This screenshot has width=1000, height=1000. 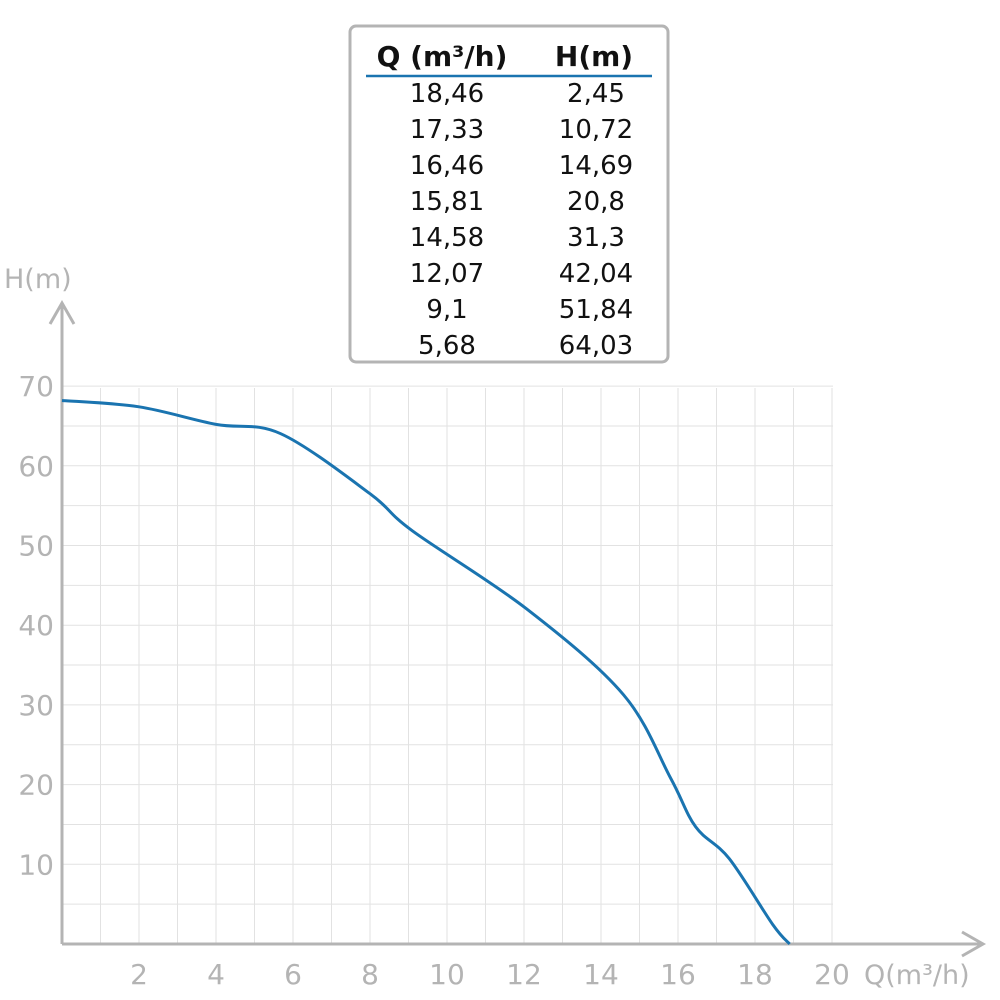 What do you see at coordinates (216, 974) in the screenshot?
I see `x-tick-label: 4` at bounding box center [216, 974].